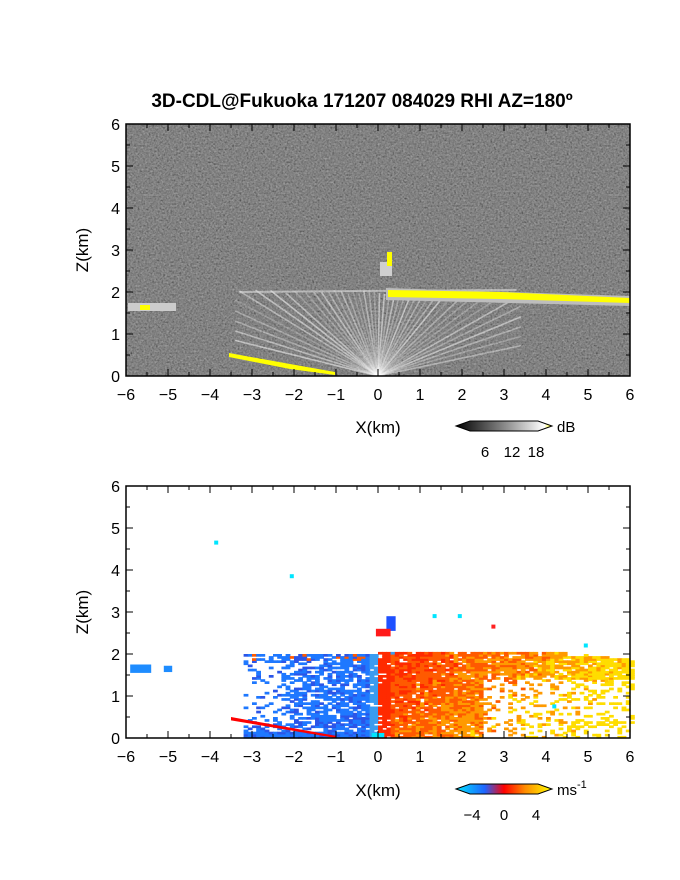 This screenshot has width=680, height=880. I want to click on x-tick-label: −4, so click(210, 395).